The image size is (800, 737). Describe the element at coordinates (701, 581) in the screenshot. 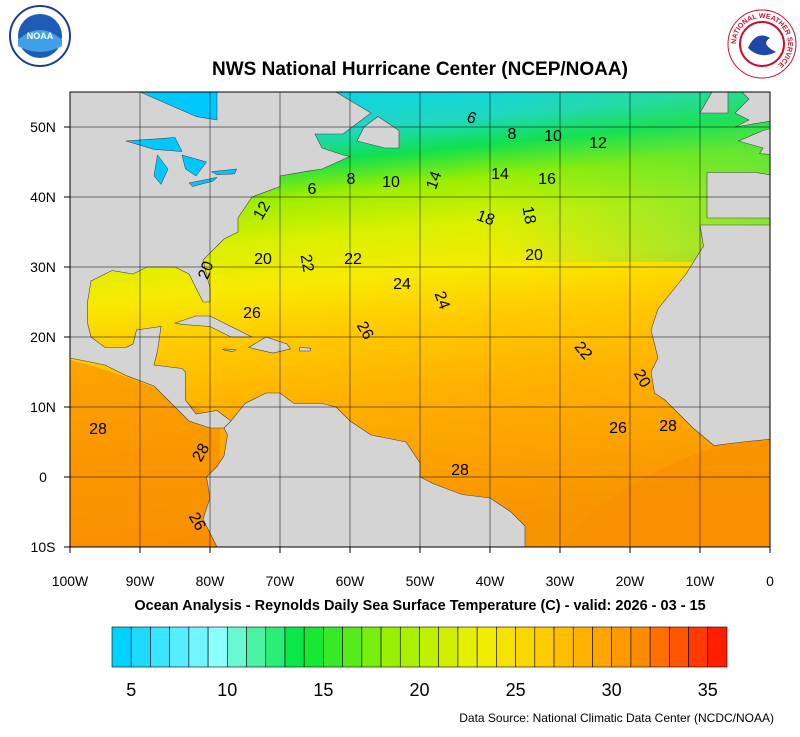

I see `x-tick-label: 10W` at that location.